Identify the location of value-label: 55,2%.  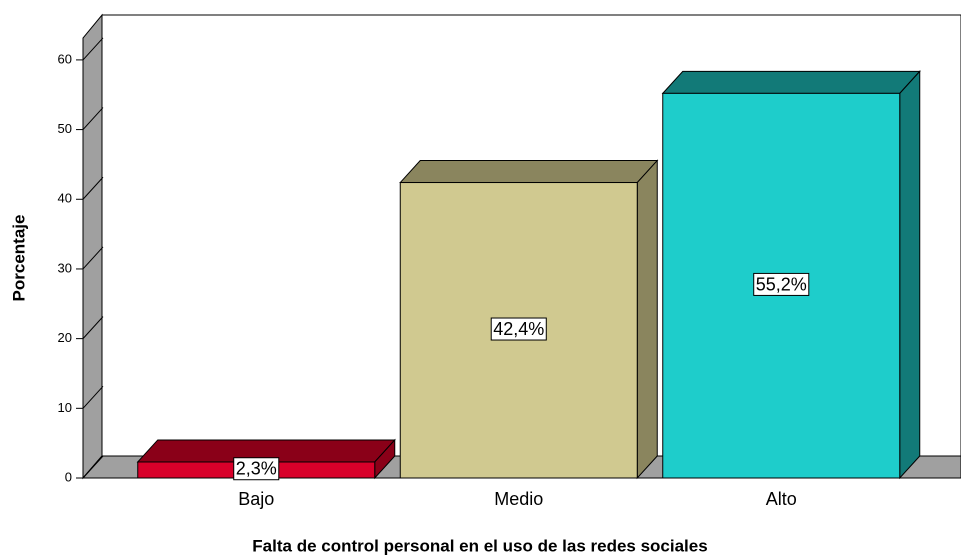
(781, 284).